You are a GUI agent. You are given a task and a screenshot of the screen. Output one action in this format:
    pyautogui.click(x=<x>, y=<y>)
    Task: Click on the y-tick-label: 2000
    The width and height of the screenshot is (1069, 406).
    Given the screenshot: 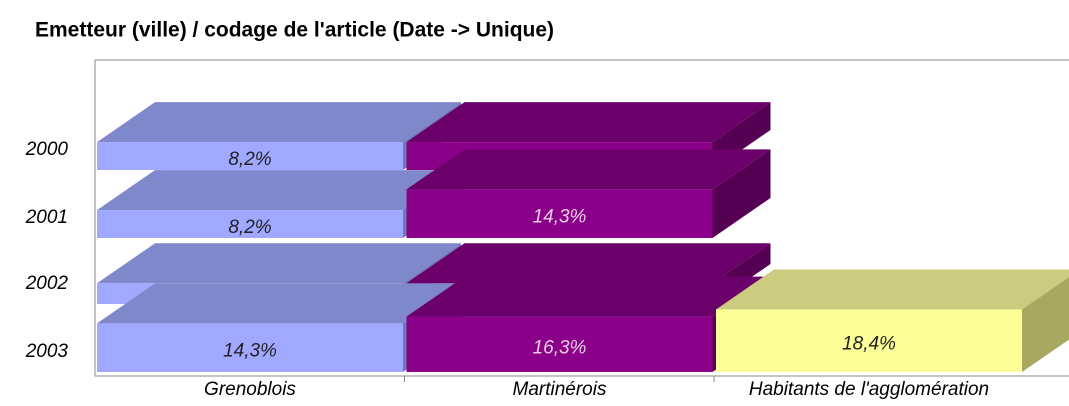 What is the action you would take?
    pyautogui.click(x=47, y=149)
    